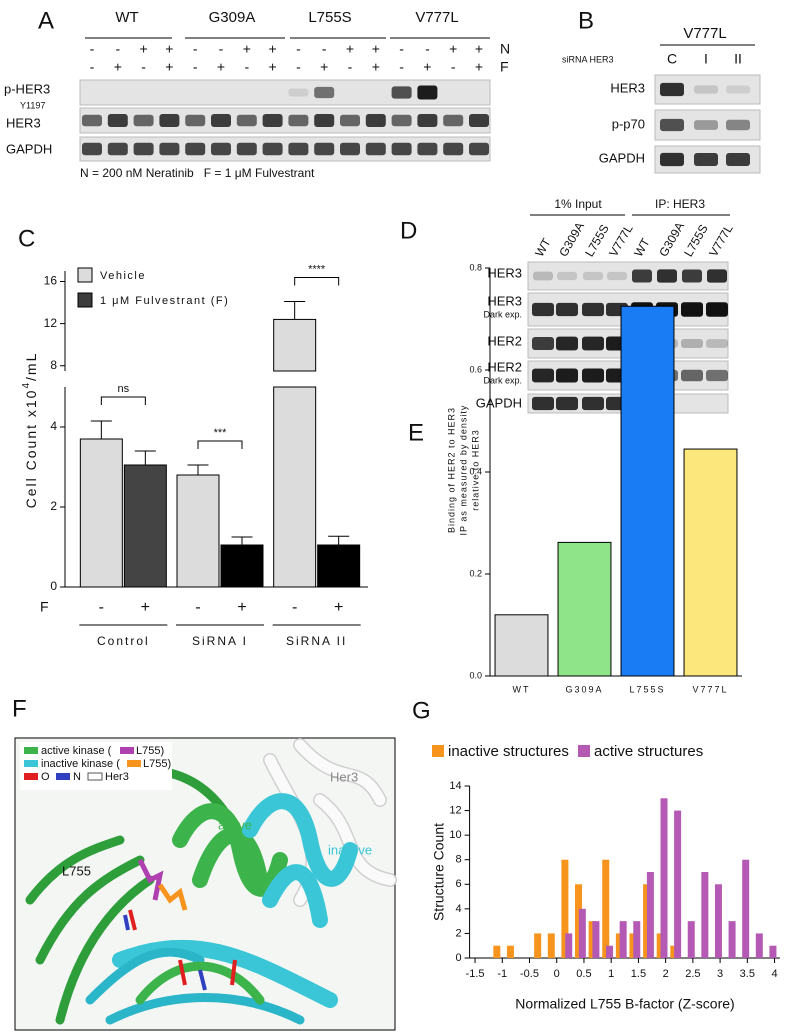 This screenshot has width=798, height=1035. I want to click on x-tick-label: G309A, so click(584, 689).